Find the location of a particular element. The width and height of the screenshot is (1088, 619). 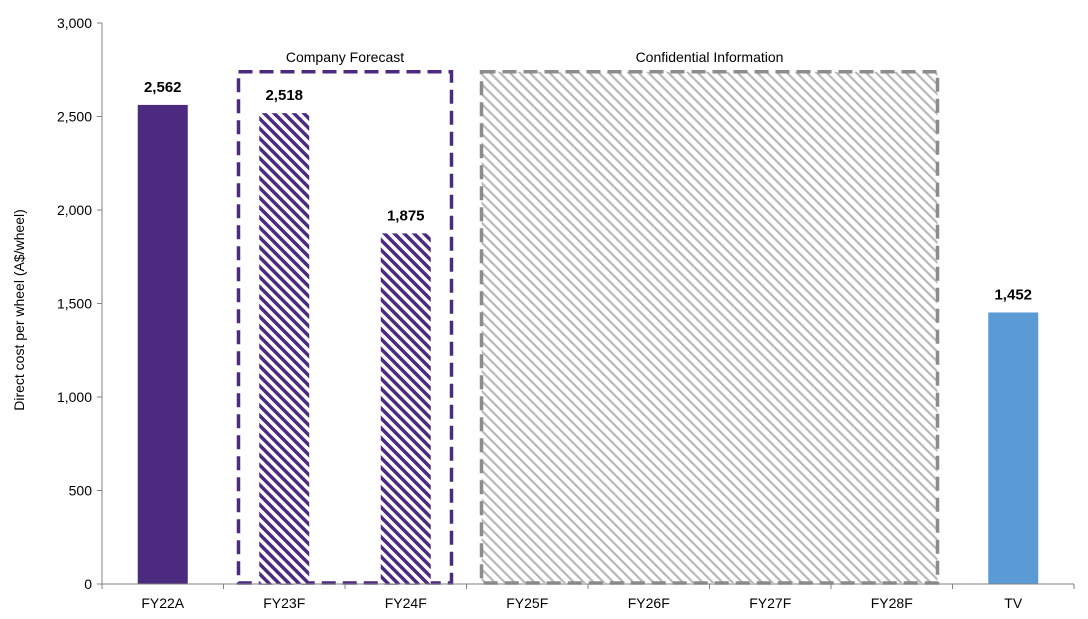

x-tick-label-fy25f: FY25F is located at coordinates (527, 603).